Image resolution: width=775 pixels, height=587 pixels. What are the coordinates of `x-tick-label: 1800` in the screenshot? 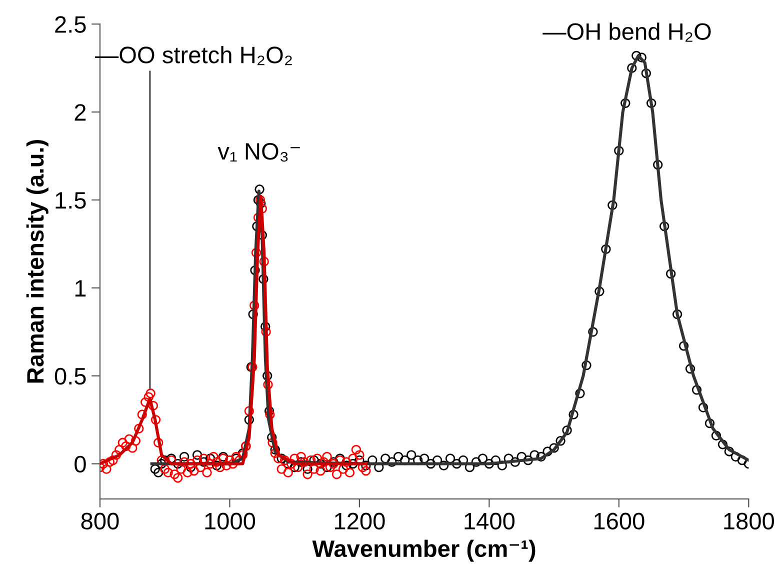 It's located at (749, 521).